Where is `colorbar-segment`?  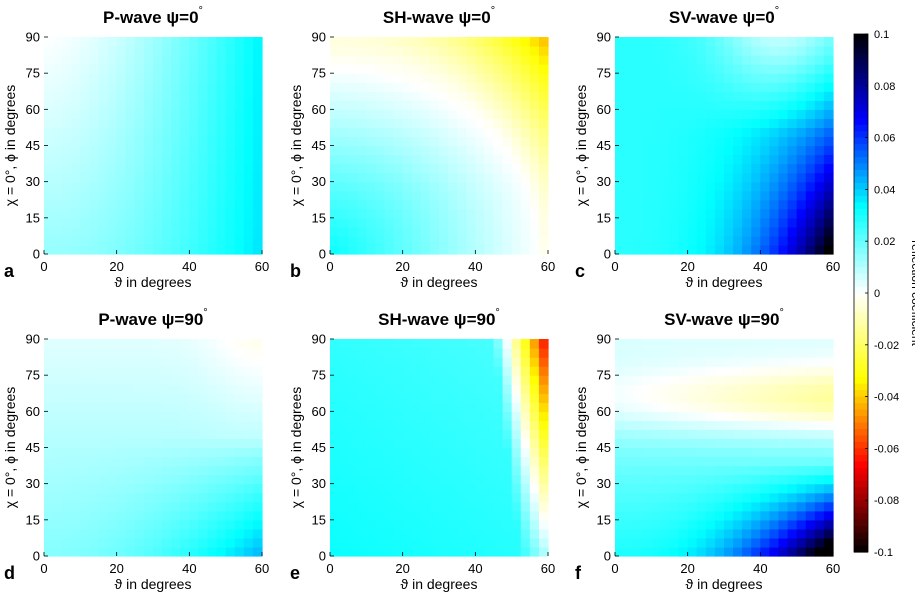 colorbar-segment is located at coordinates (861, 225).